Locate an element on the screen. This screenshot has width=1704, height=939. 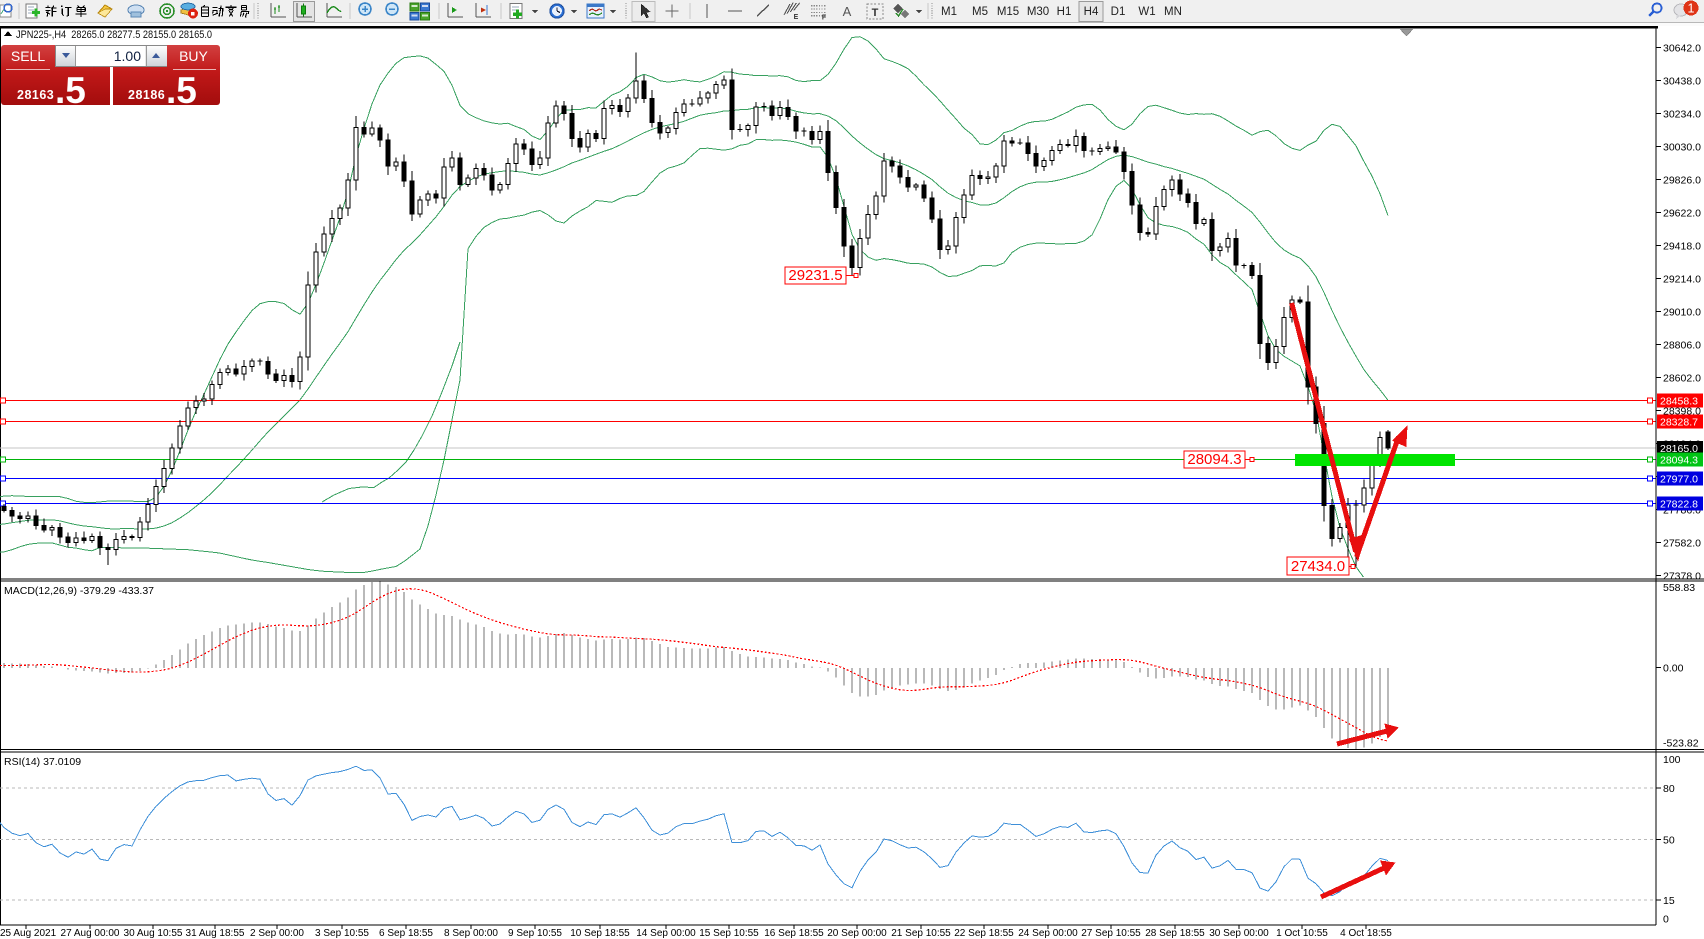
svg-text: 30 Aug 10:55 is located at coordinates (153, 933).